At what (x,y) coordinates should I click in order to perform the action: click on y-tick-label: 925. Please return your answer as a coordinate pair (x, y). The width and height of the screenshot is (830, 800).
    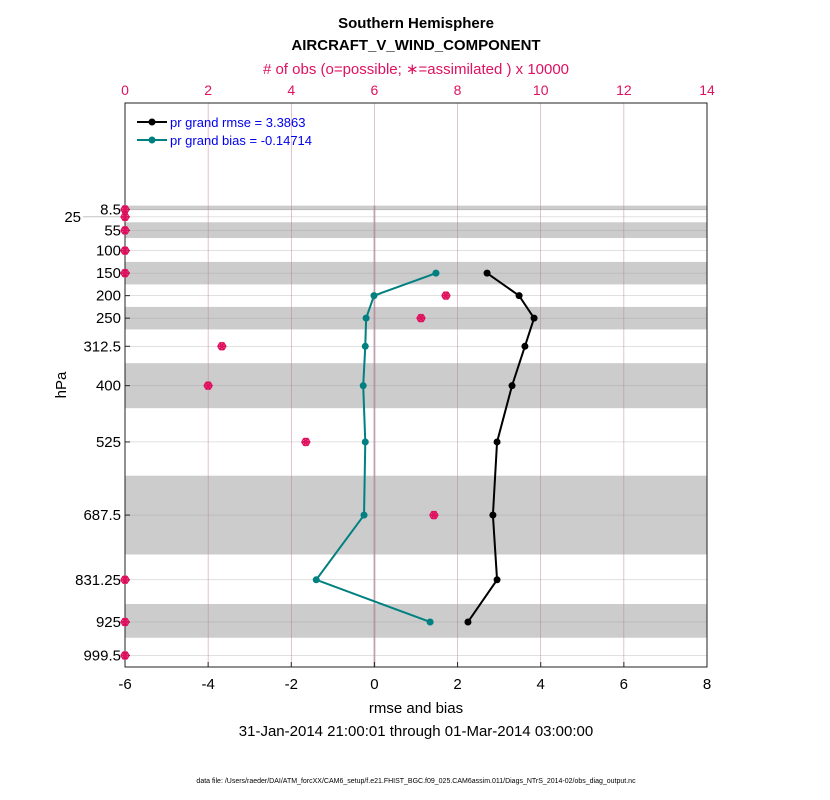
    Looking at the image, I should click on (108, 622).